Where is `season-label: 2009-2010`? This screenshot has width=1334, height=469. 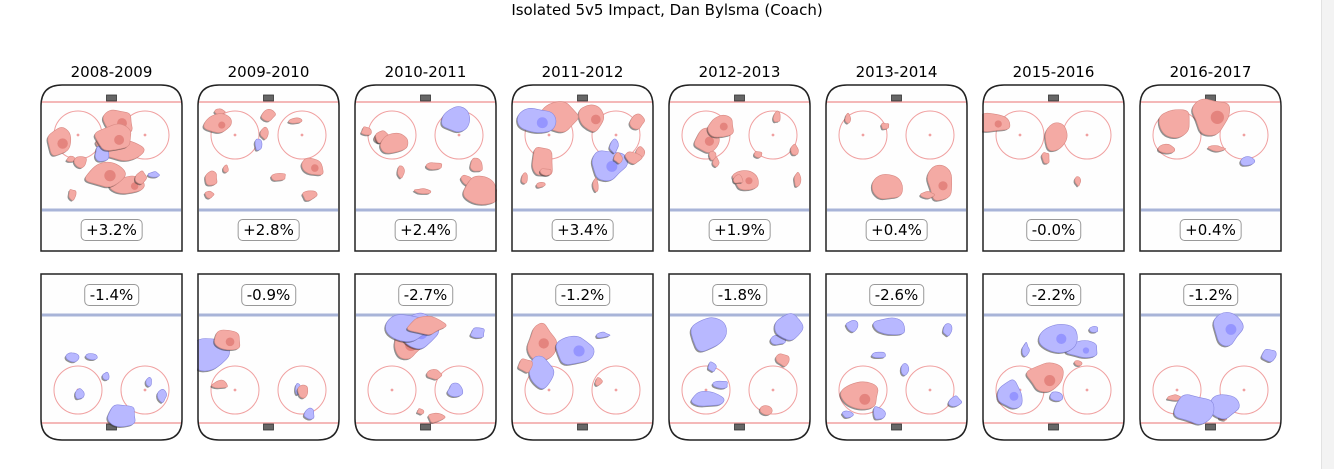
season-label: 2009-2010 is located at coordinates (268, 72).